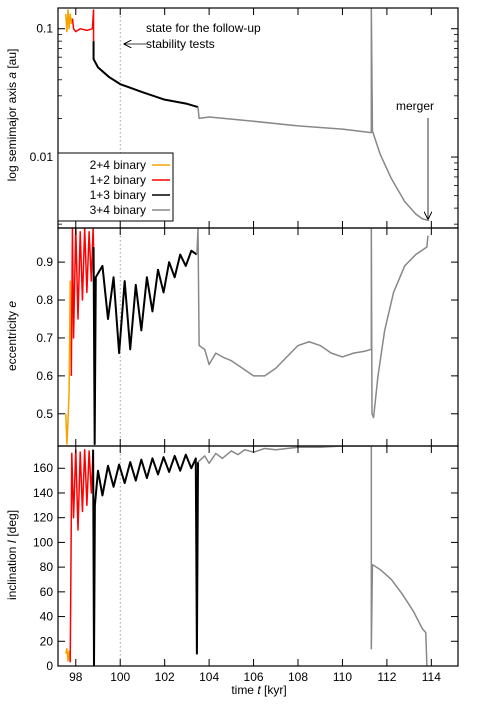 The width and height of the screenshot is (480, 709). I want to click on y-tick-label-inclination: 60, so click(47, 592).